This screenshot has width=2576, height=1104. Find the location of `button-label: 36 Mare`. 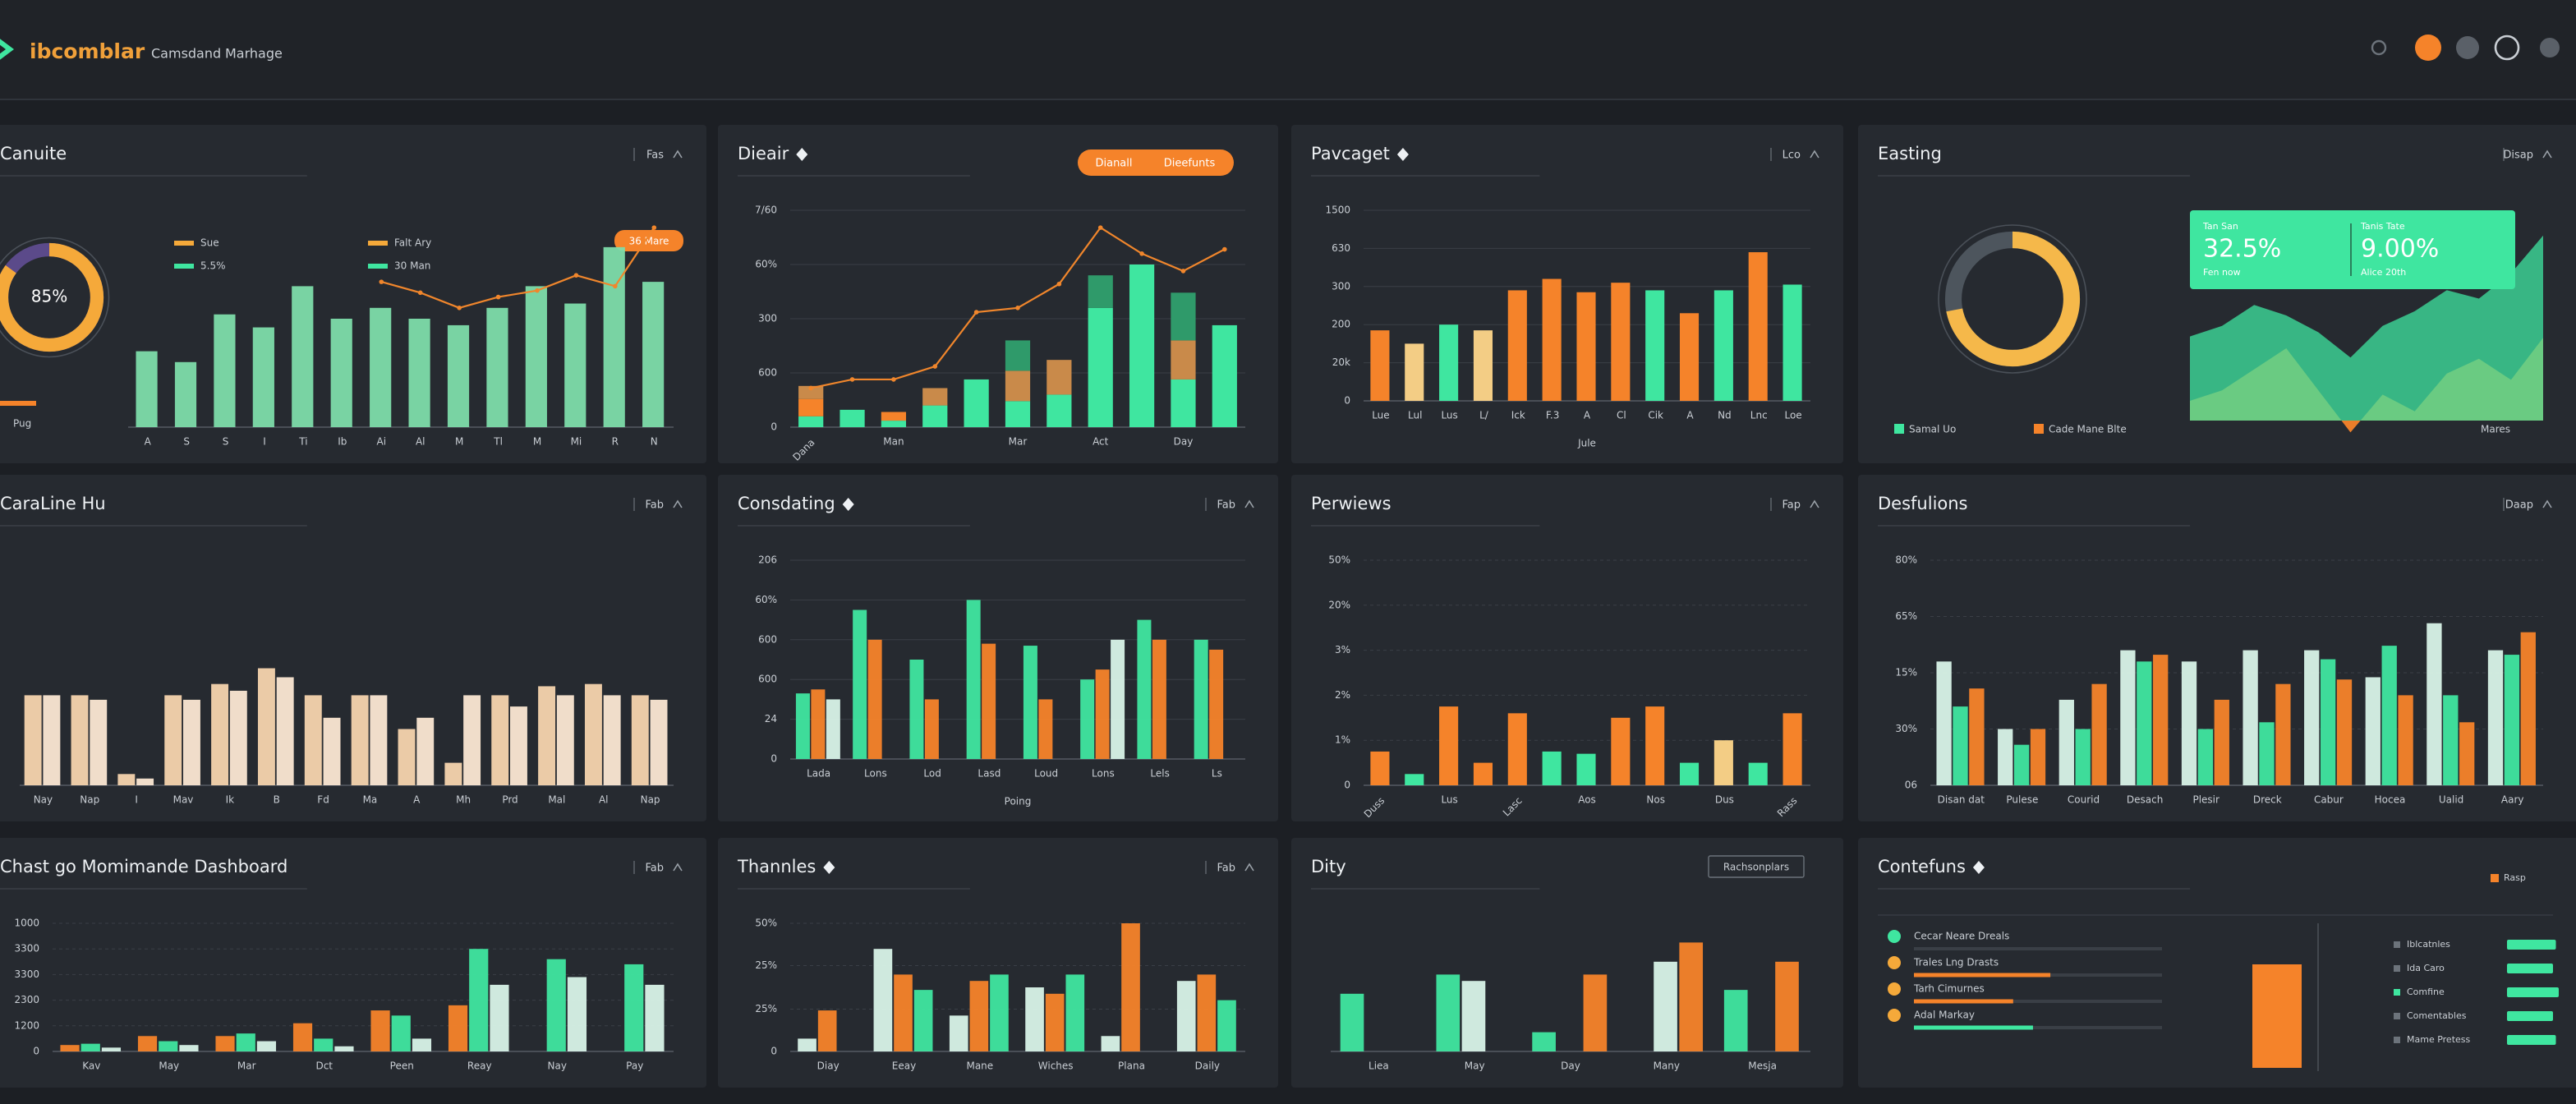

button-label: 36 Mare is located at coordinates (649, 241).